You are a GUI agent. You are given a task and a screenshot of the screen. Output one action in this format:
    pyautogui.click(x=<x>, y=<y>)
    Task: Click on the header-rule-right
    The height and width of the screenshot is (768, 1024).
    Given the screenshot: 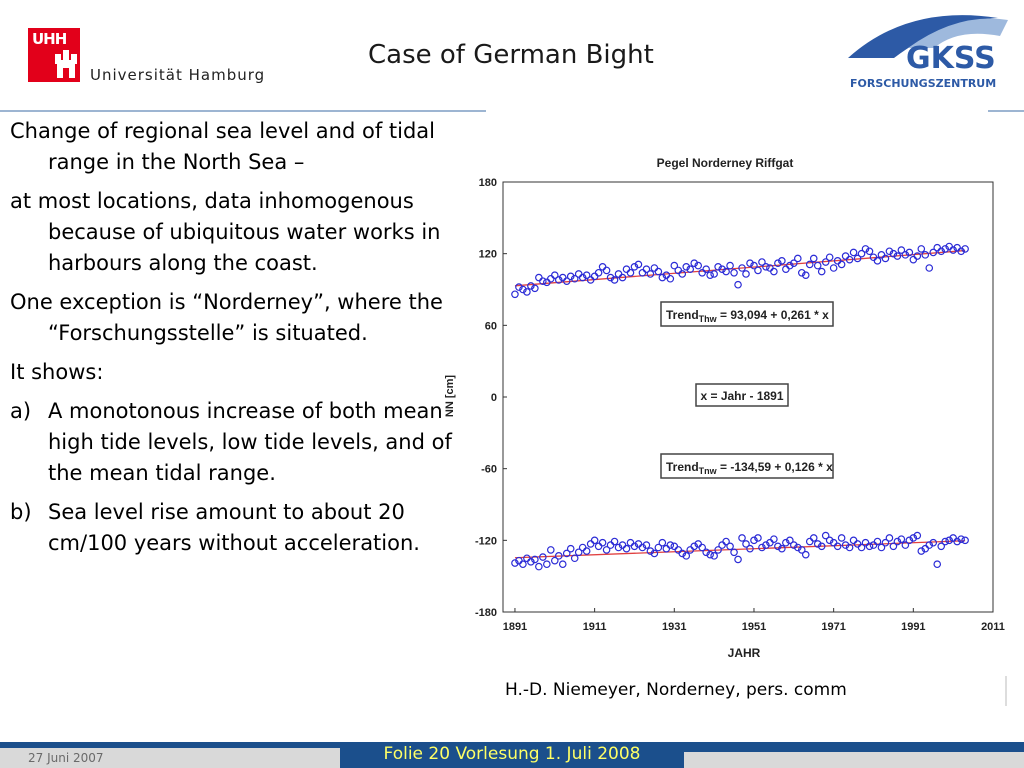 What is the action you would take?
    pyautogui.click(x=1006, y=111)
    